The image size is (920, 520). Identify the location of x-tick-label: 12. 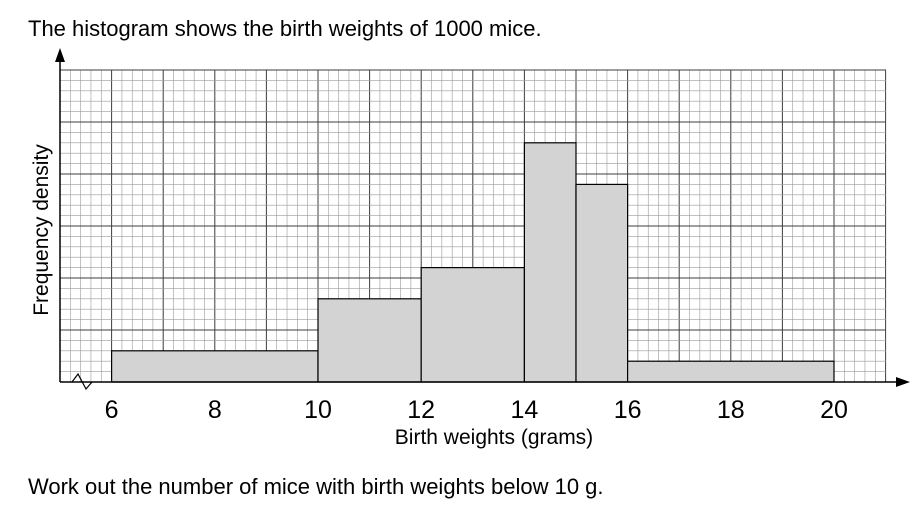
(421, 410).